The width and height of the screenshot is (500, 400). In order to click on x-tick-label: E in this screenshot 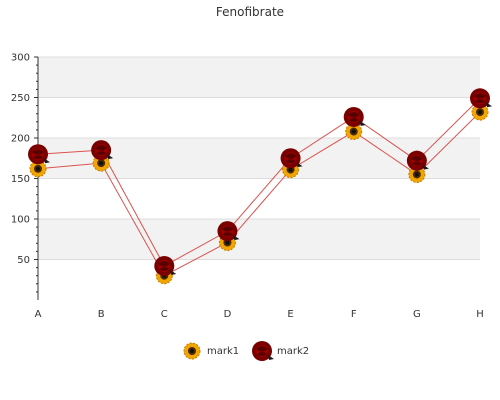, I will do `click(290, 314)`.